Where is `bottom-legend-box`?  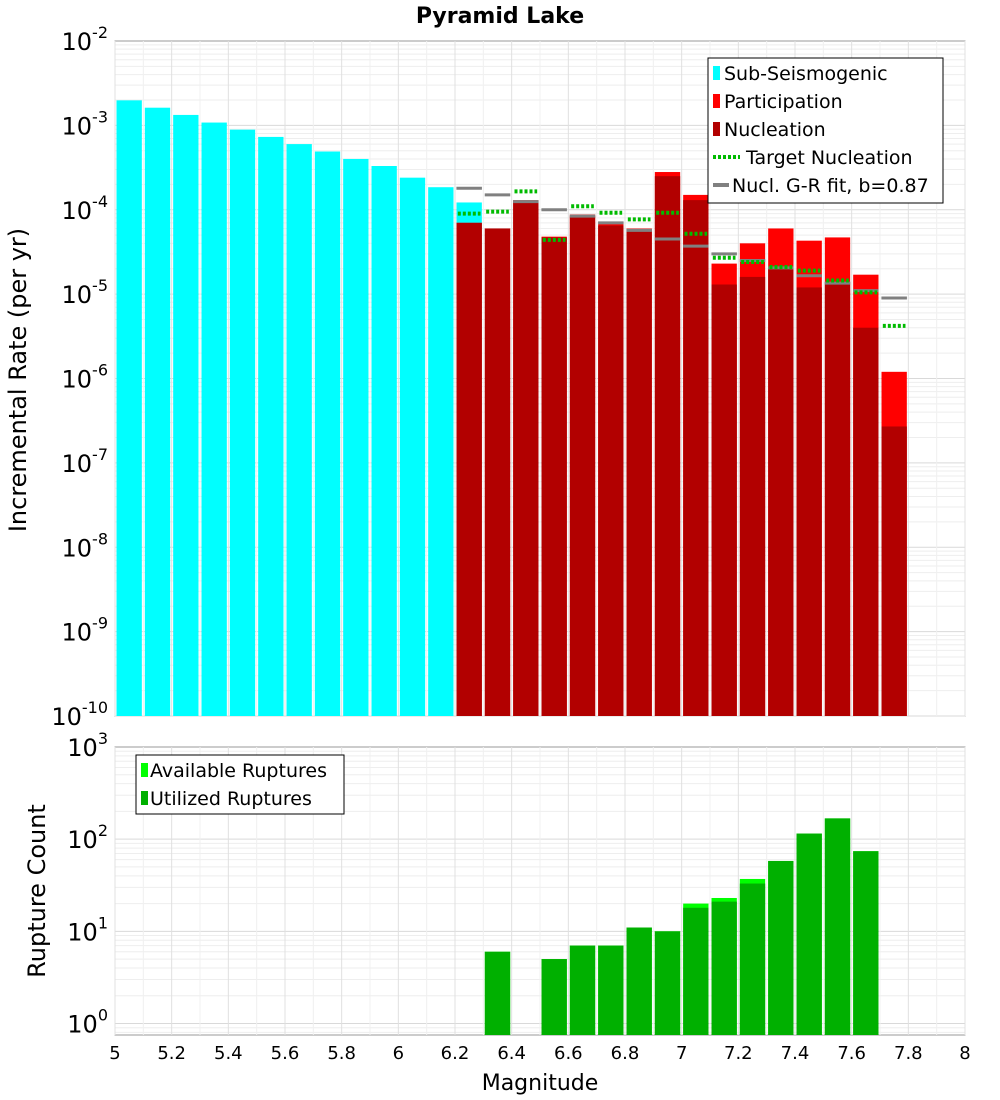
bottom-legend-box is located at coordinates (240, 784).